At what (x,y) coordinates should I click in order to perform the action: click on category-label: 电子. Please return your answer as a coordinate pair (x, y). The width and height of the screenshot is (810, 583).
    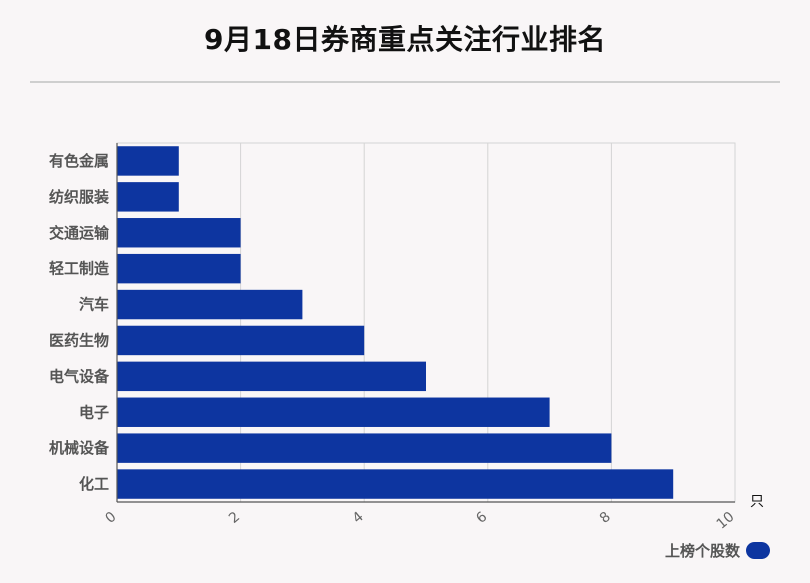
    Looking at the image, I should click on (94, 412).